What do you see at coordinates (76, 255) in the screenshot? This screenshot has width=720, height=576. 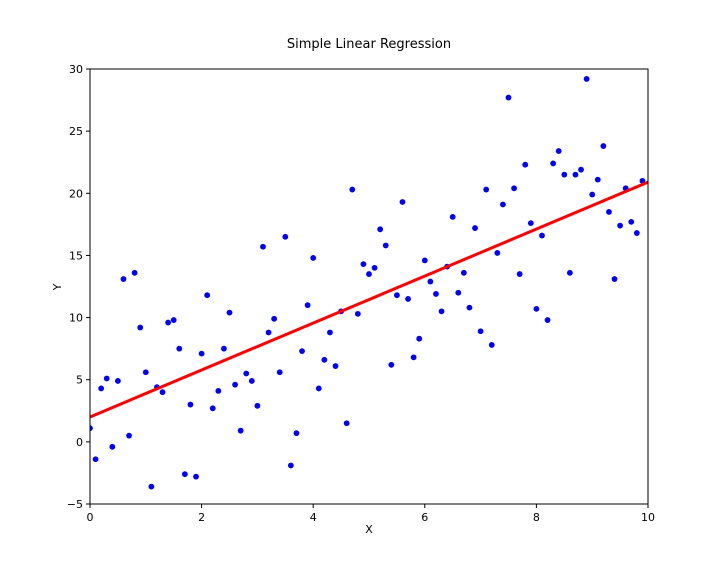 I see `y-tick-label: 15` at bounding box center [76, 255].